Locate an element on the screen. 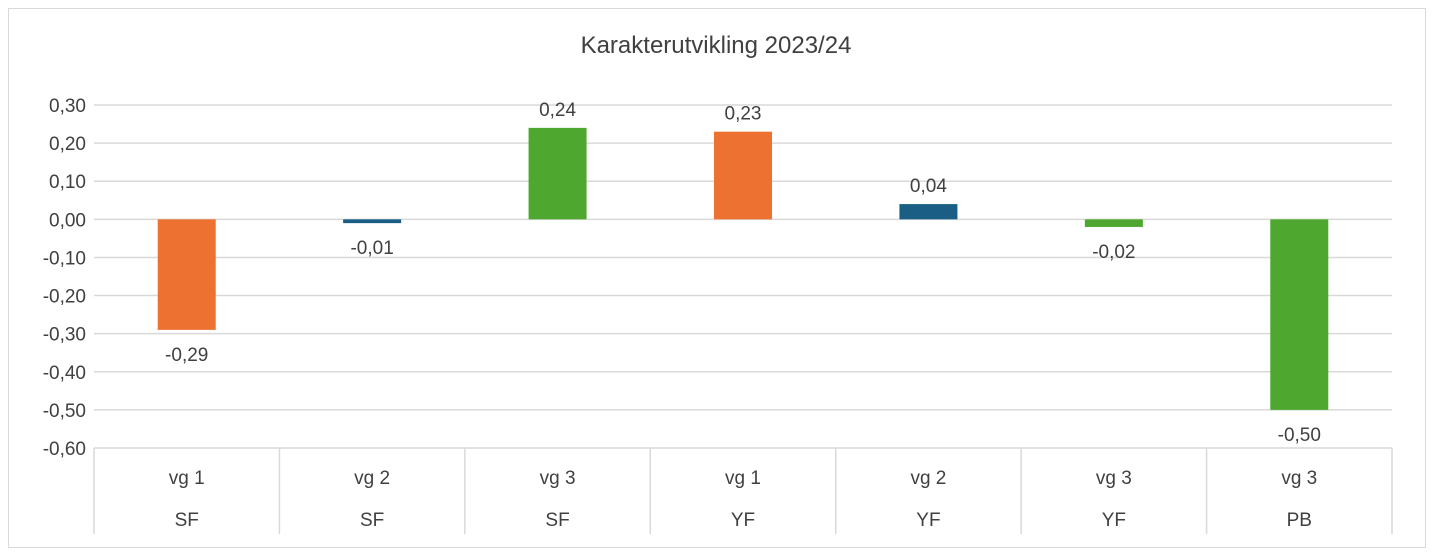 The width and height of the screenshot is (1440, 559). data-label: -0,50 is located at coordinates (1299, 435).